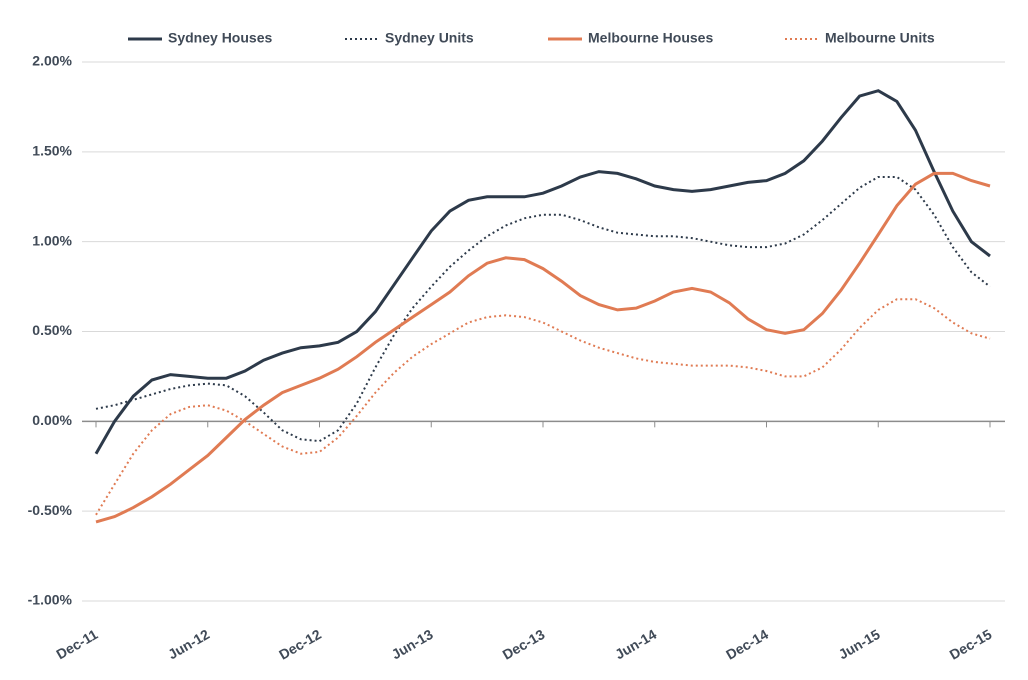 This screenshot has width=1028, height=680. I want to click on x-tick-label: Dec-12, so click(300, 644).